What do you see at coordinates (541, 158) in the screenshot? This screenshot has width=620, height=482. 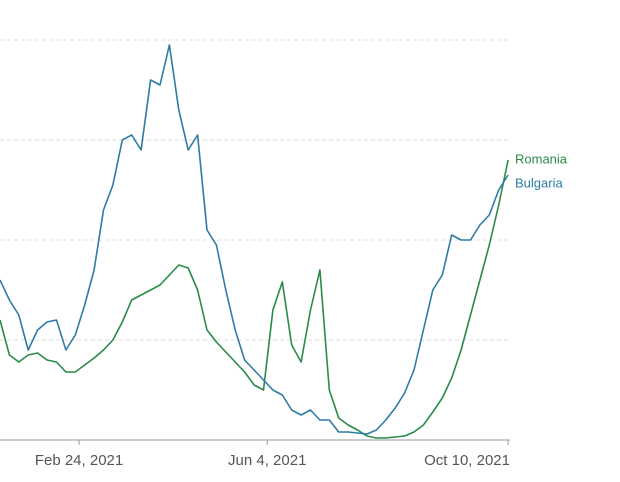 I see `series-label: Romania` at bounding box center [541, 158].